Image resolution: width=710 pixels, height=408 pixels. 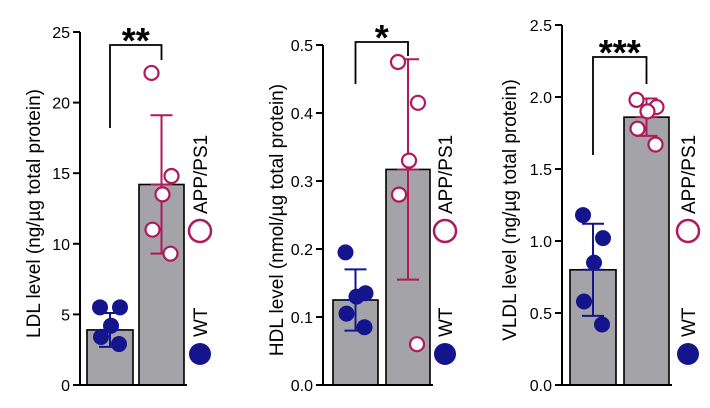 What do you see at coordinates (34, 213) in the screenshot?
I see `y-axis-label: LDL level (ng/µg total protein)` at bounding box center [34, 213].